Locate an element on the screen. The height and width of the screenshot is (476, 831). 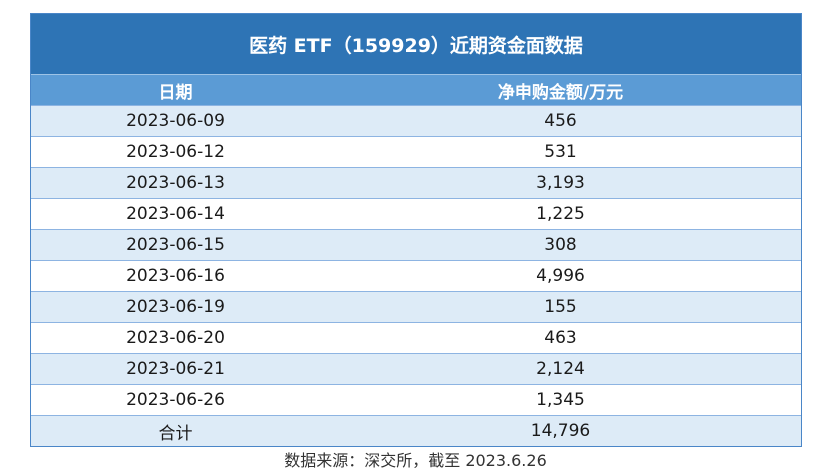
row-date: 2023-06-13 is located at coordinates (175, 183).